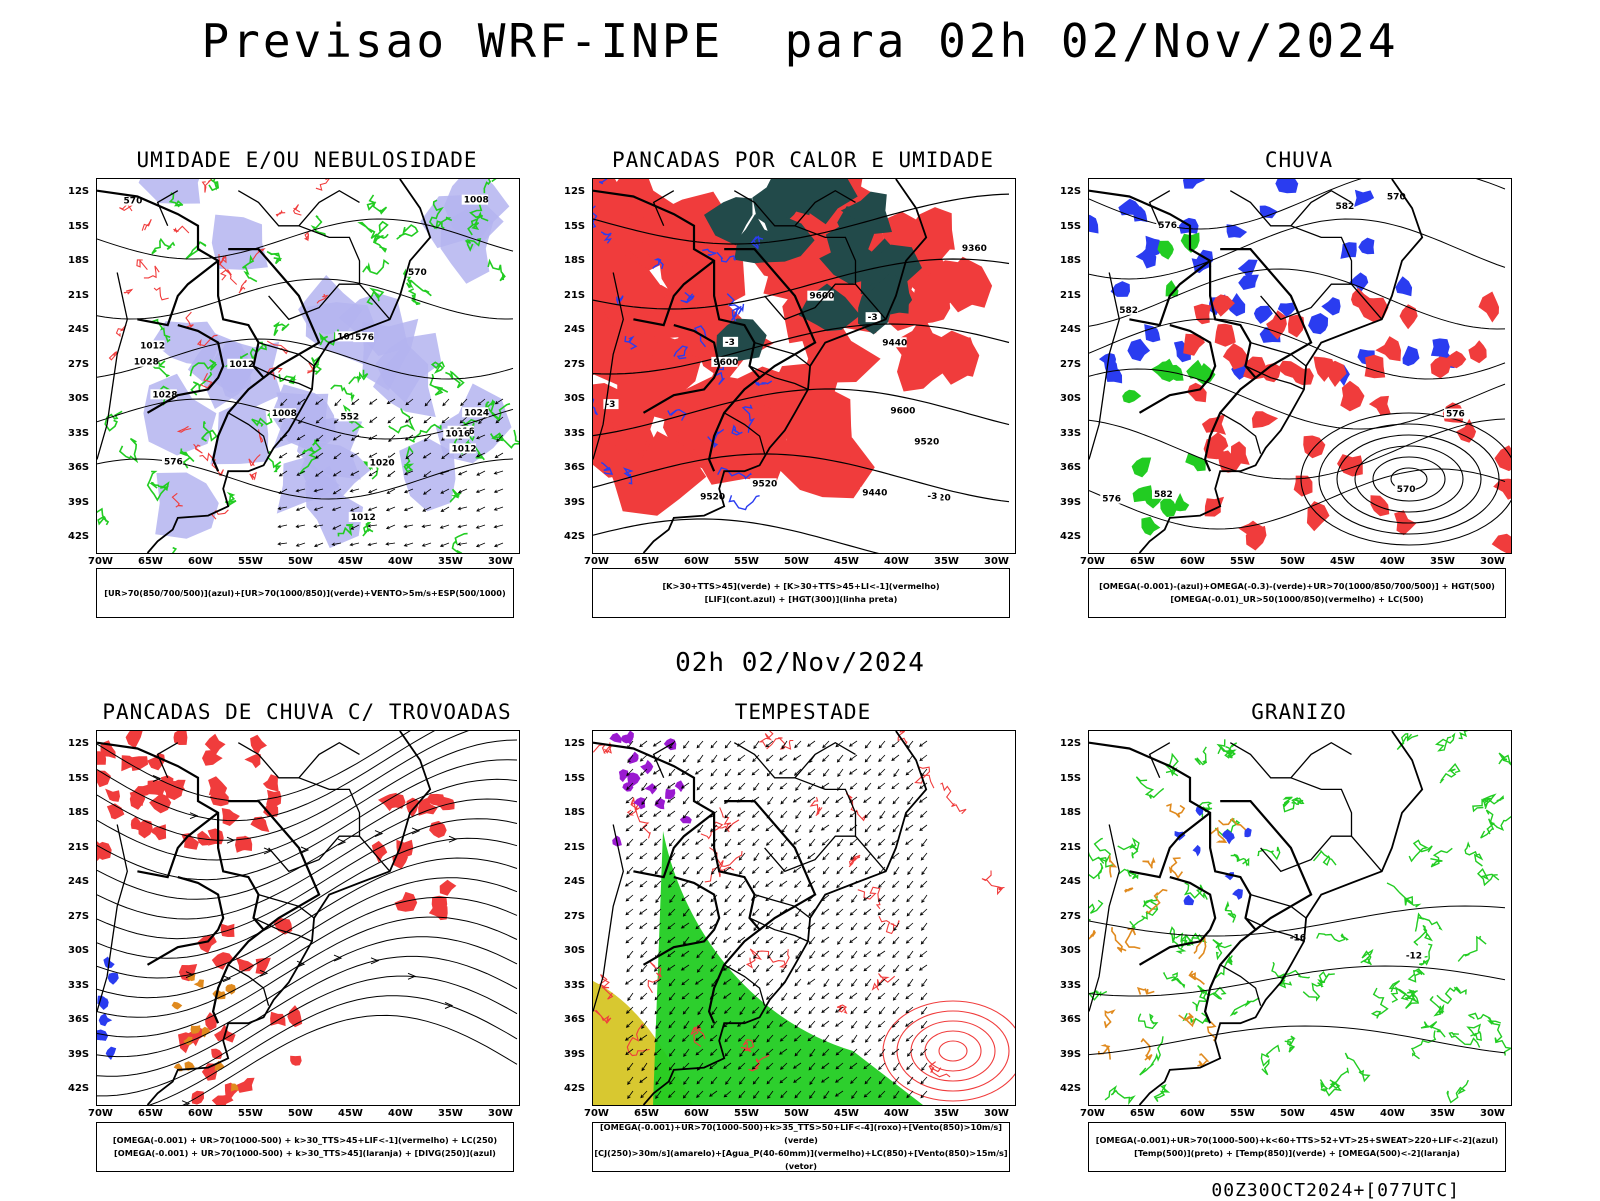 This screenshot has height=1201, width=1600. I want to click on latitude-label: 33S, so click(79, 985).